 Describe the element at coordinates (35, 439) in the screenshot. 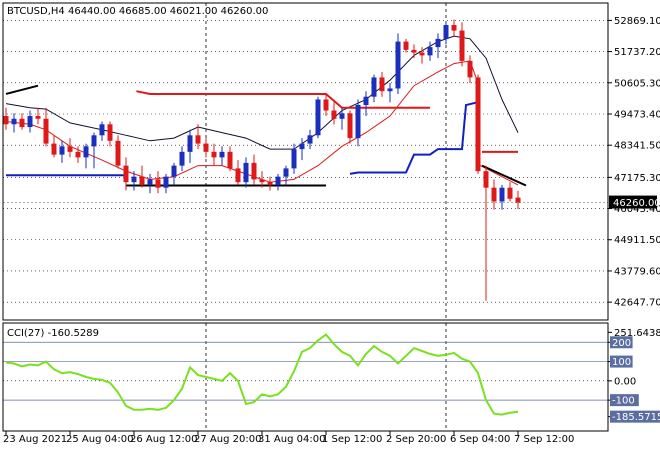

I see `time-tick-label: 23 Aug 2021` at that location.